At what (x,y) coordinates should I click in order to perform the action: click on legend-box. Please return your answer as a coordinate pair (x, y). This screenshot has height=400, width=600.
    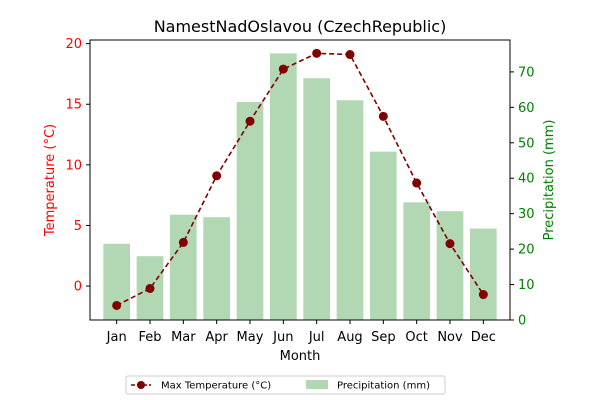
    Looking at the image, I should click on (285, 385).